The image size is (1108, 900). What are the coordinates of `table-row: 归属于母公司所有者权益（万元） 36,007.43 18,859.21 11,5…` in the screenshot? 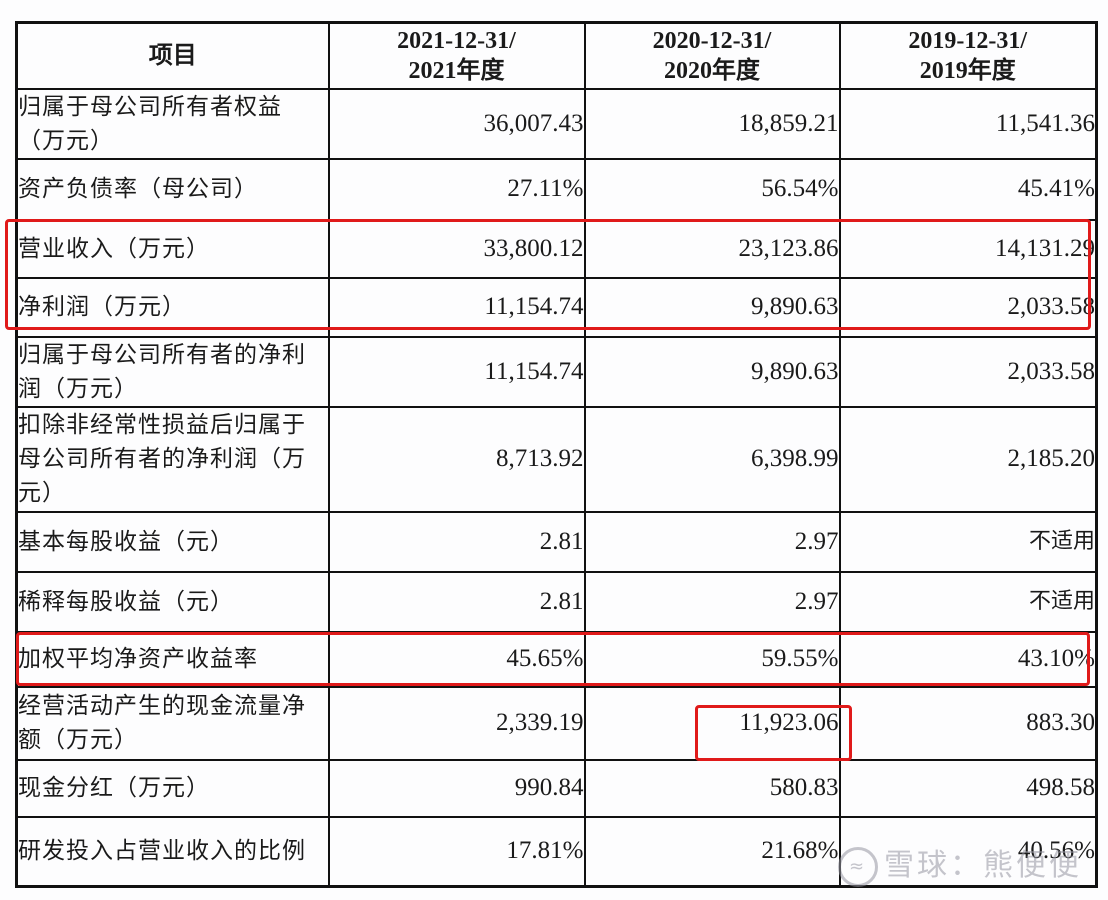 It's located at (556, 123).